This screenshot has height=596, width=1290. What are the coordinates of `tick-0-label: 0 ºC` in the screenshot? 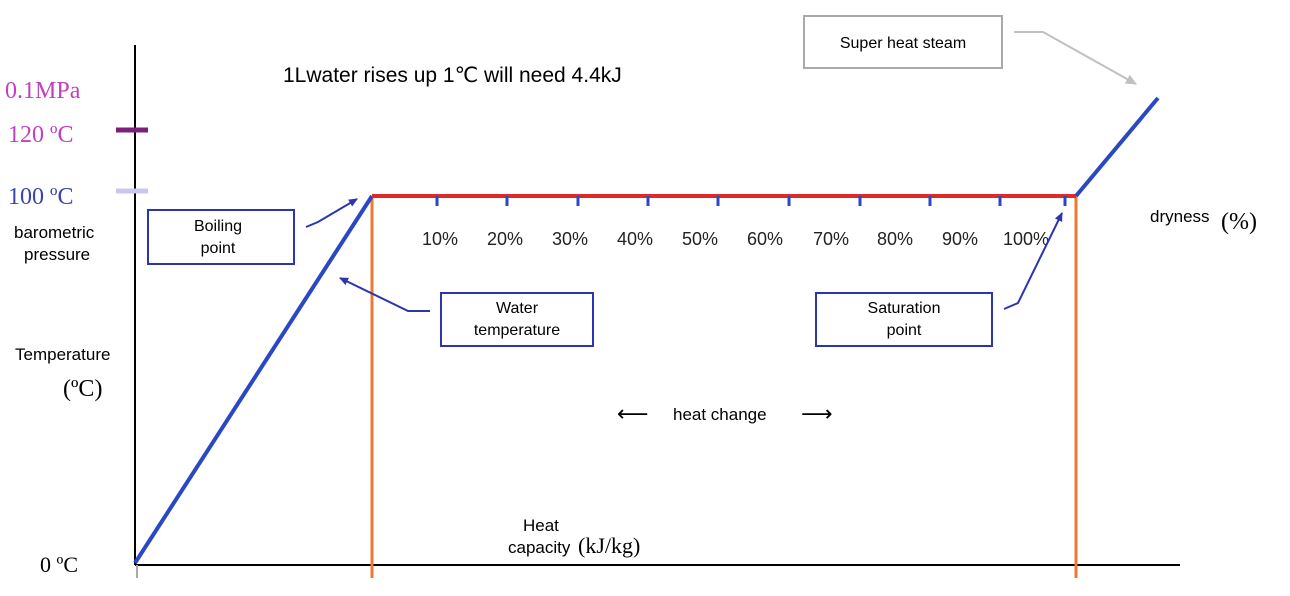 It's located at (59, 564).